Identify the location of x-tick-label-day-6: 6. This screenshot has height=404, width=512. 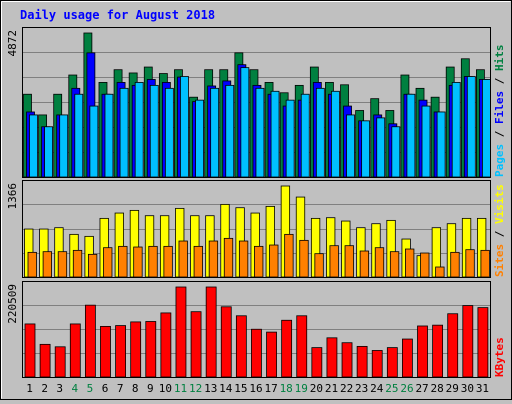
(105, 388).